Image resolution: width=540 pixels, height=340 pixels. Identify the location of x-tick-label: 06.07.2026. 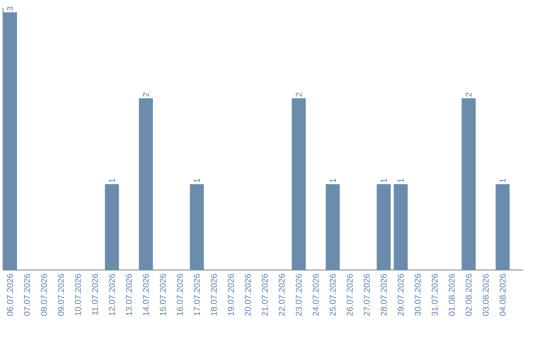
(10, 295).